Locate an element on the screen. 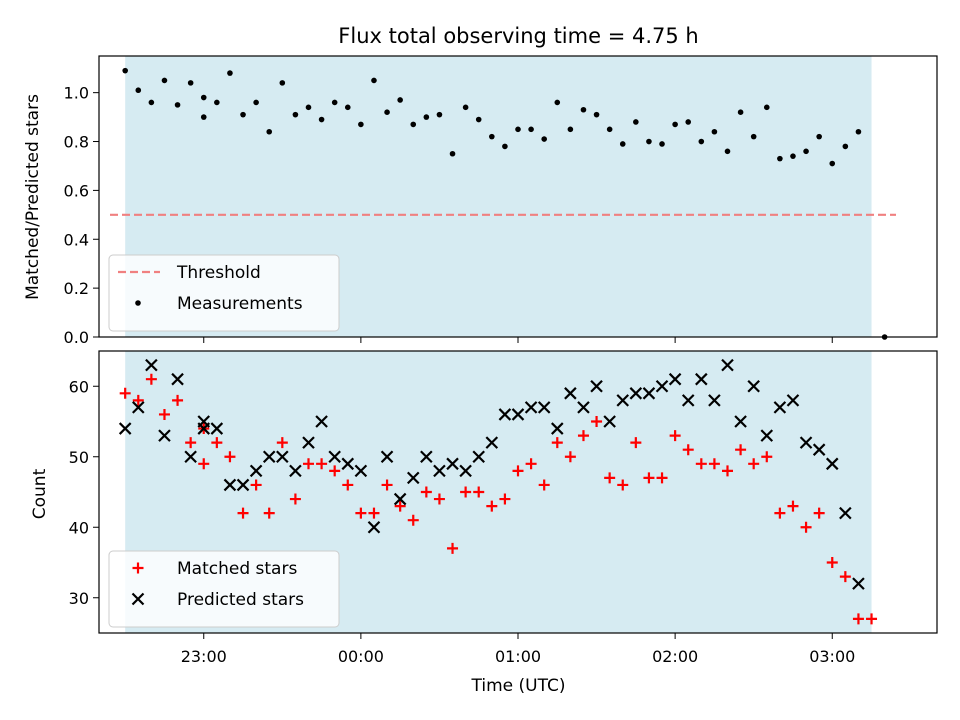 Image resolution: width=960 pixels, height=720 pixels. x-tick-label: 23:00 is located at coordinates (204, 656).